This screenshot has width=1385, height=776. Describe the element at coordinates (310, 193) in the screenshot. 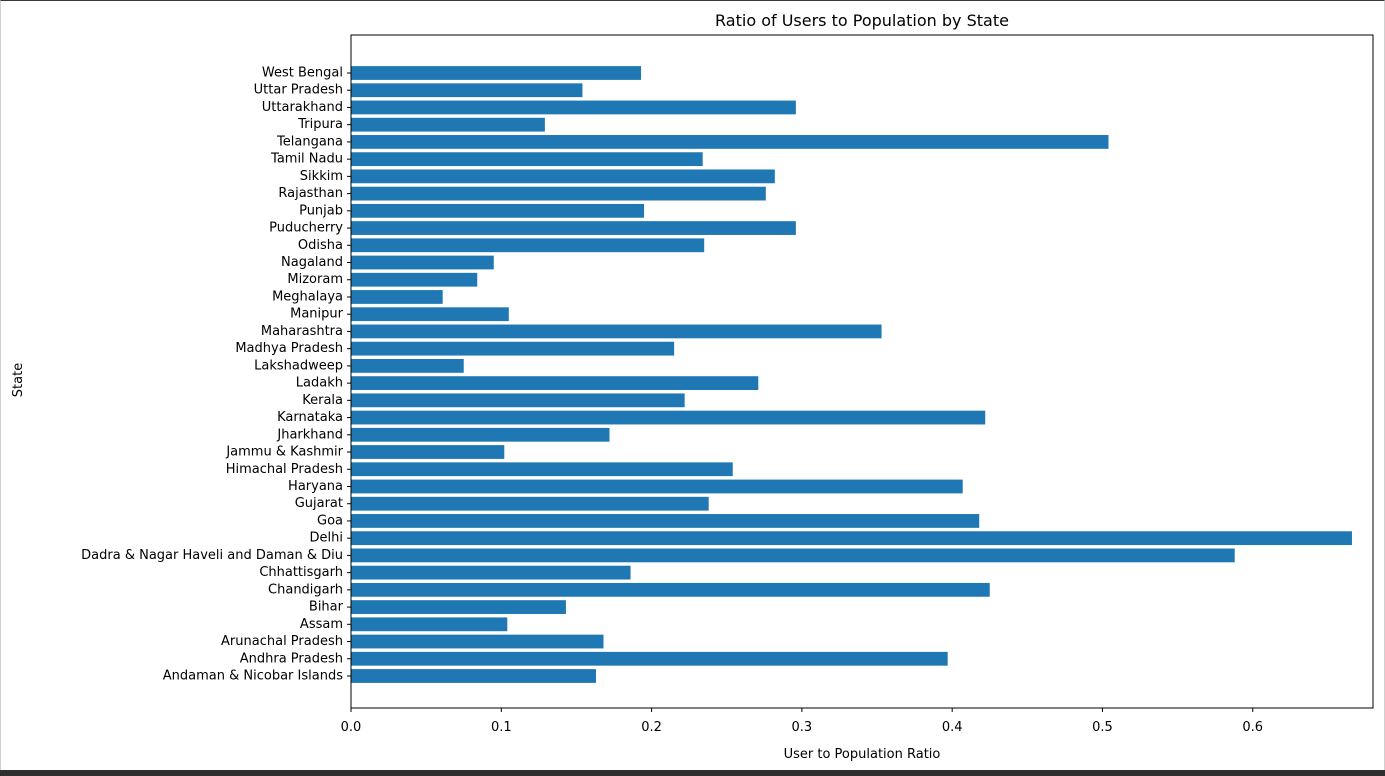

I see `y-tick-label: Rajasthan` at that location.